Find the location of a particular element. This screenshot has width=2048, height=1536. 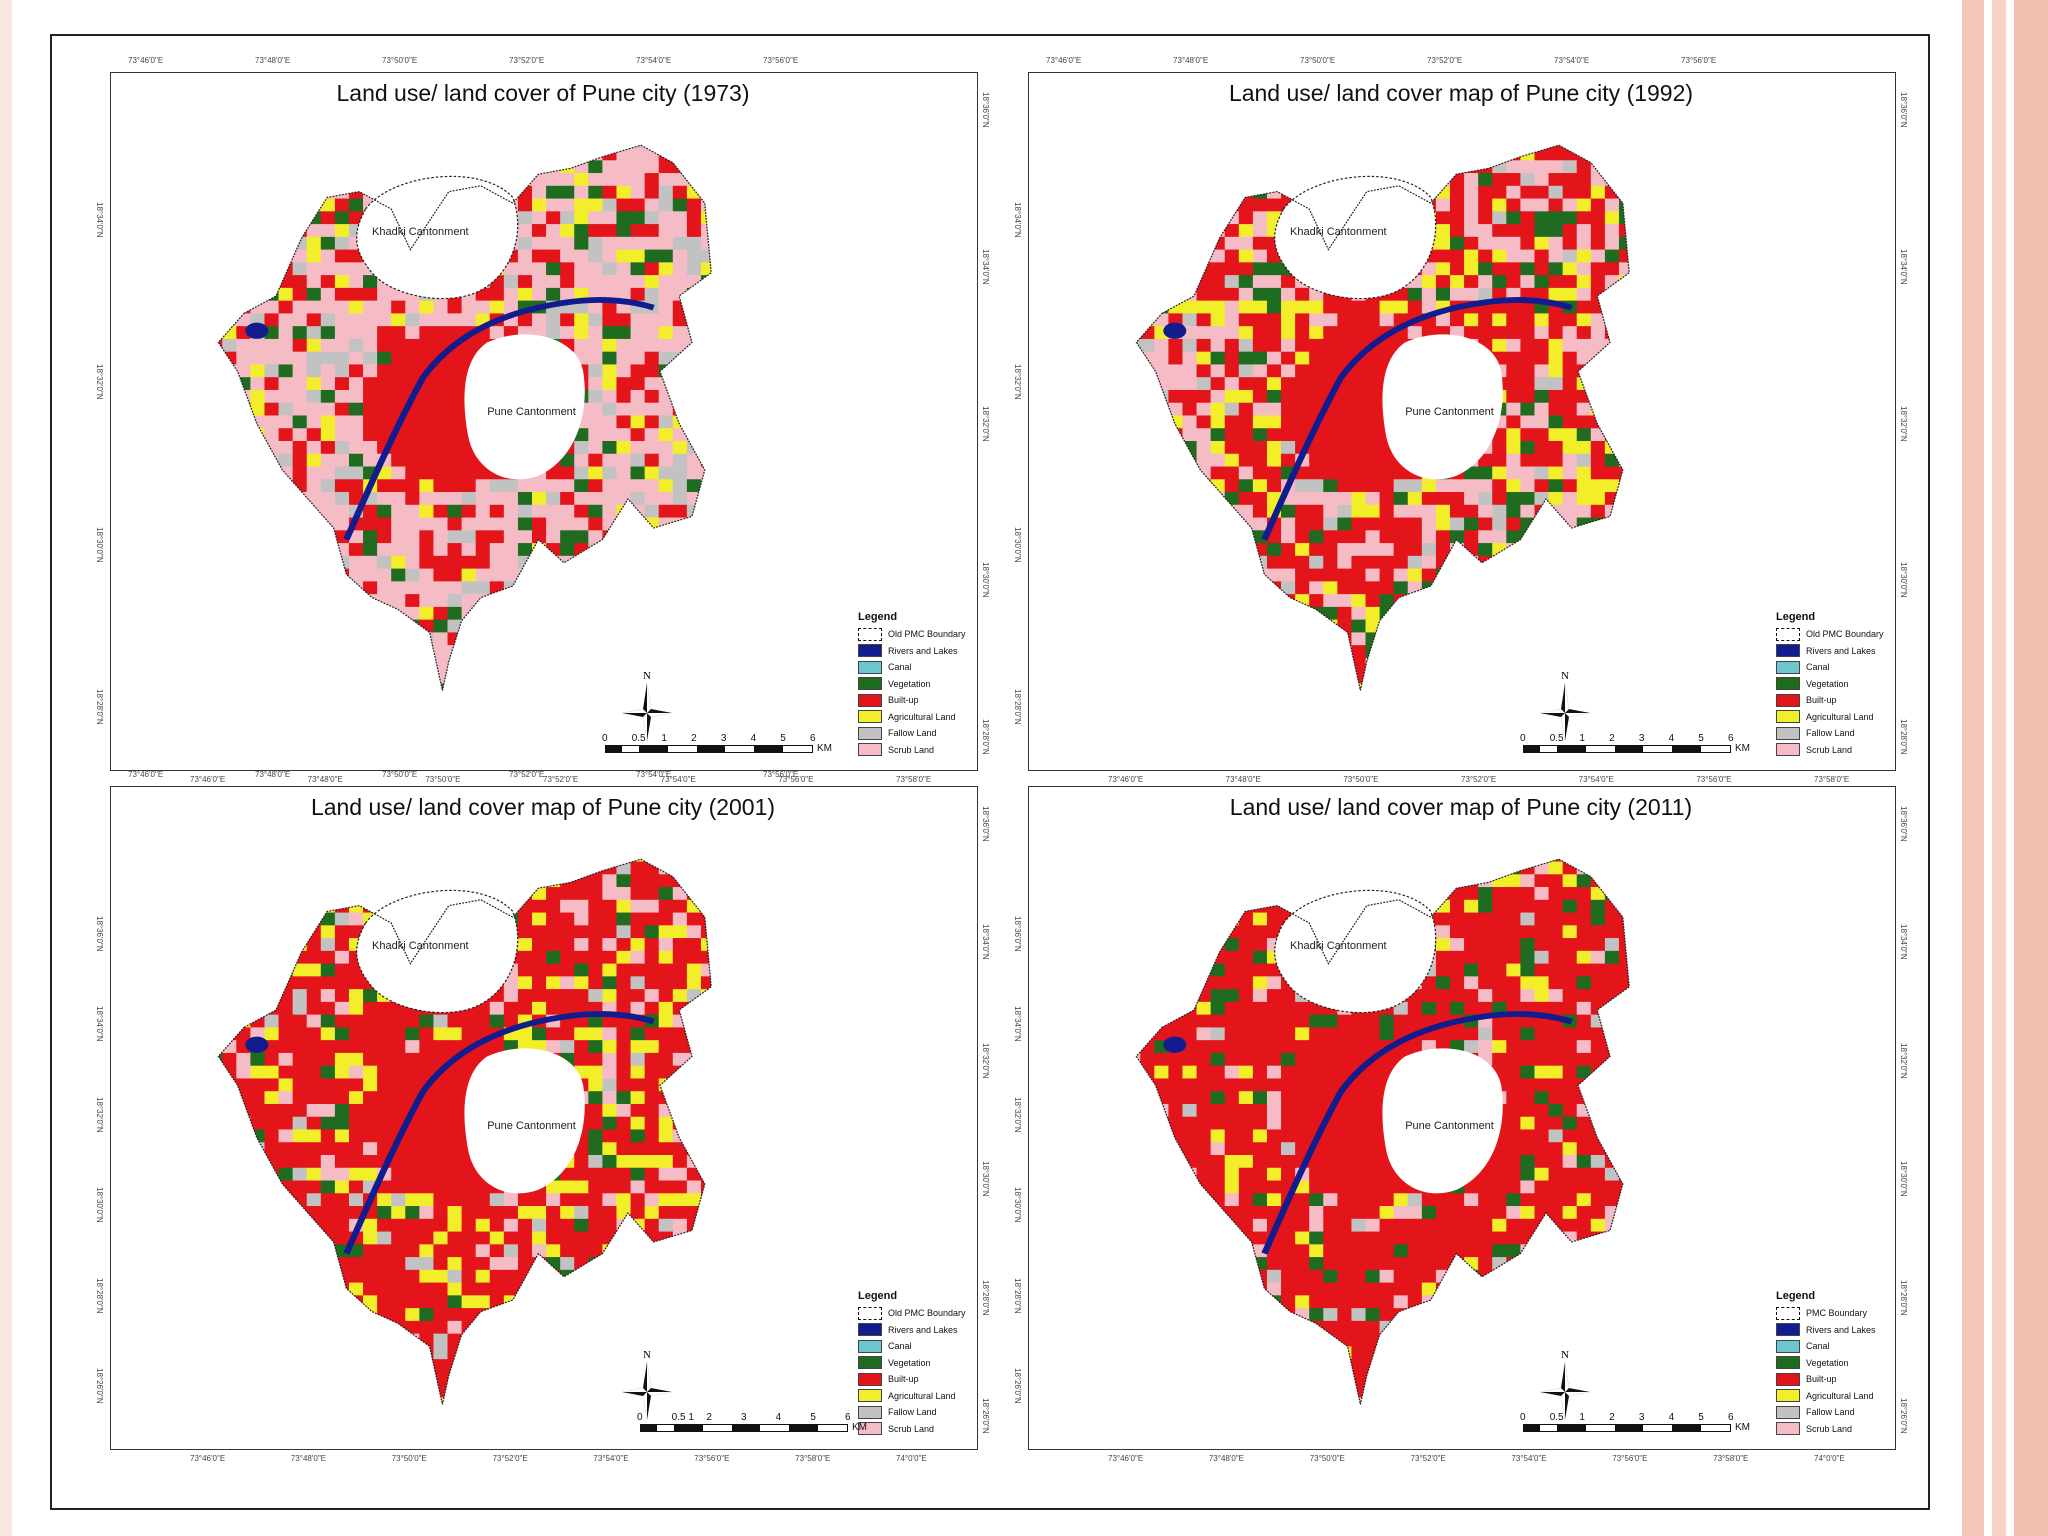

scale-segment is located at coordinates (711, 749).